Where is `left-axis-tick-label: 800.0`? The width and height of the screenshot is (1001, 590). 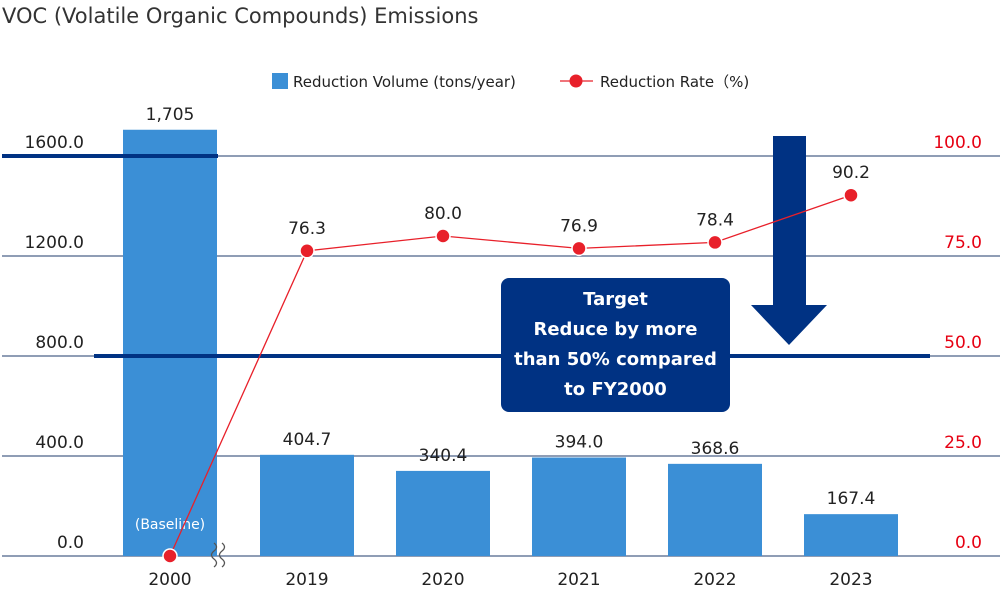
left-axis-tick-label: 800.0 is located at coordinates (59, 343).